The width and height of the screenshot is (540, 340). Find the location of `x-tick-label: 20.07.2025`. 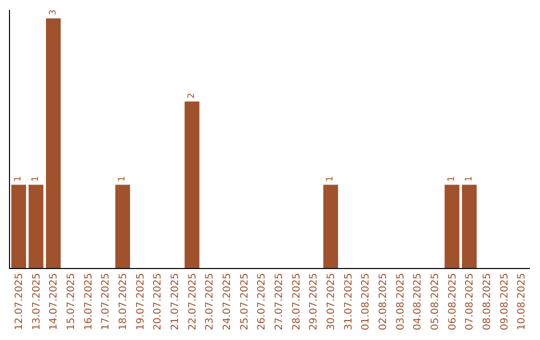

x-tick-label: 20.07.2025 is located at coordinates (158, 301).